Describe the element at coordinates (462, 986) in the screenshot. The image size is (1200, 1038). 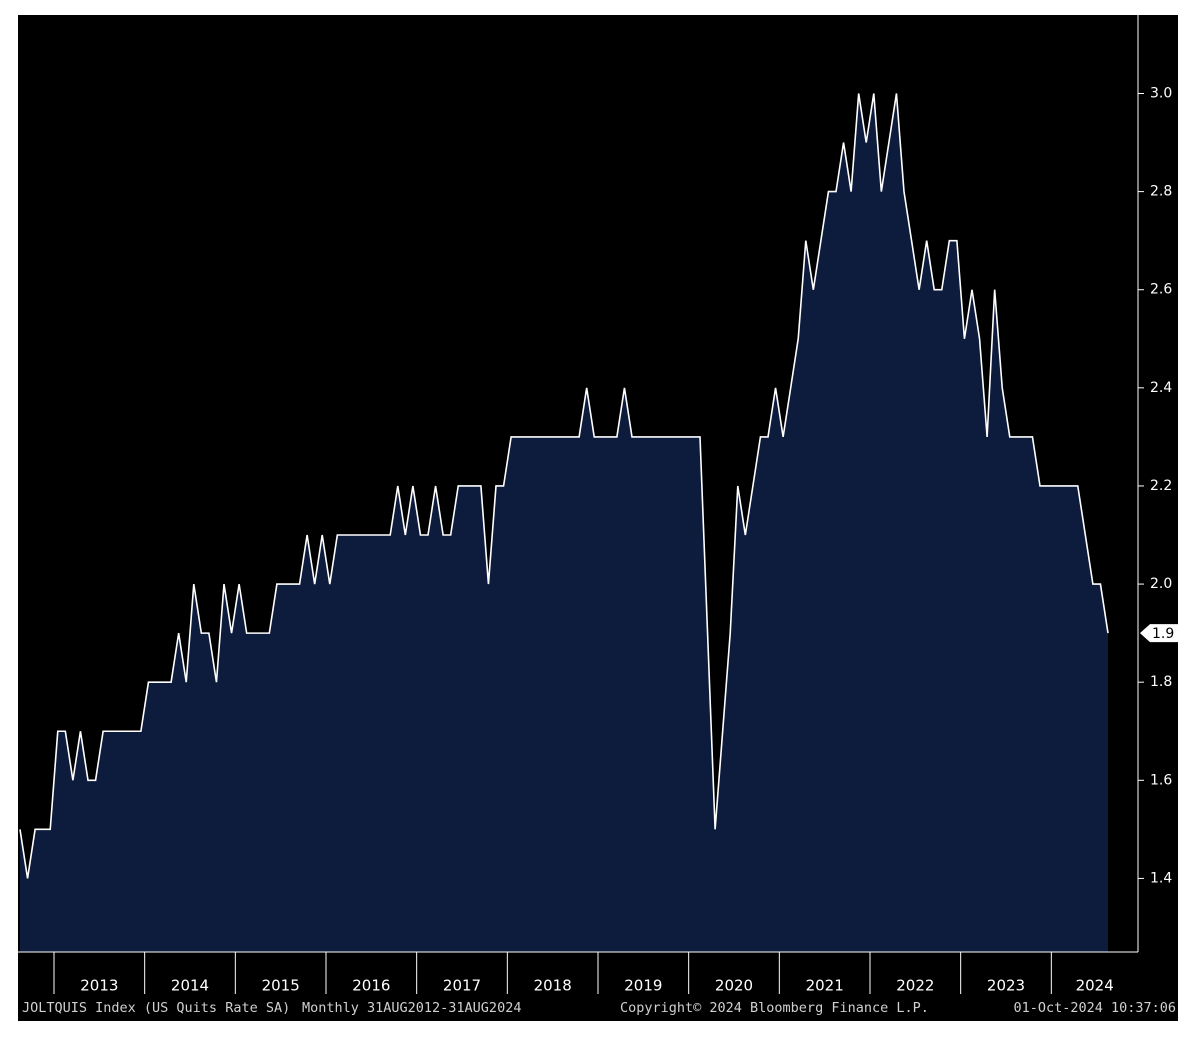
I see `x-tick-label: 2017` at that location.